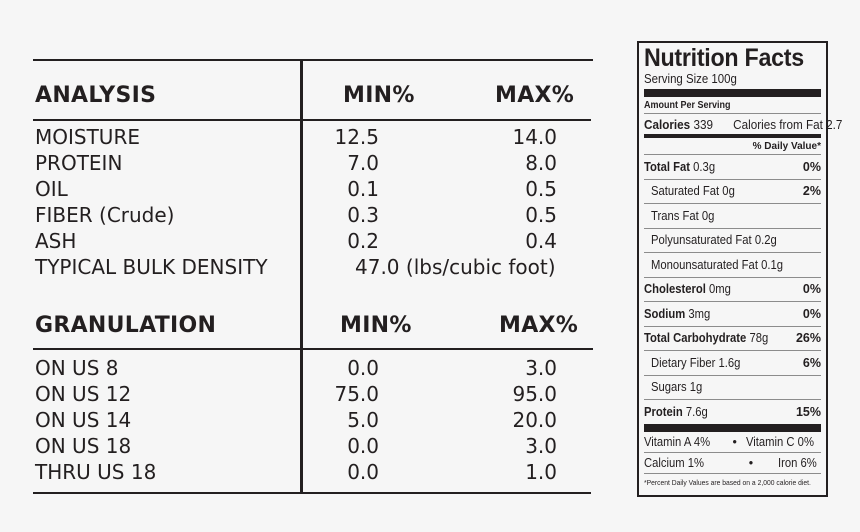 The width and height of the screenshot is (860, 532). I want to click on nutrient-saturated-fat: Saturated Fat 0g 2%, so click(732, 192).